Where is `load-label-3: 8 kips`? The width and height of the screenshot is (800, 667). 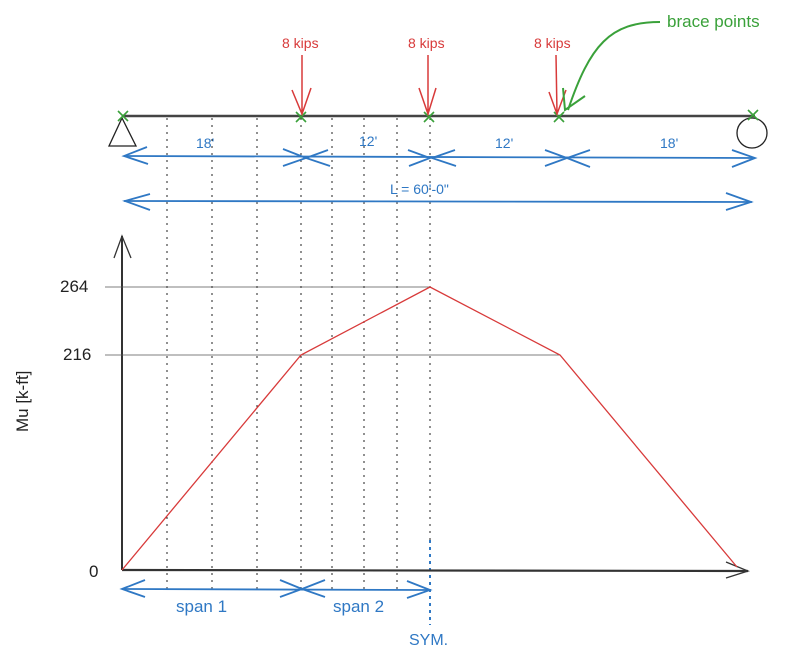
load-label-3: 8 kips is located at coordinates (552, 43).